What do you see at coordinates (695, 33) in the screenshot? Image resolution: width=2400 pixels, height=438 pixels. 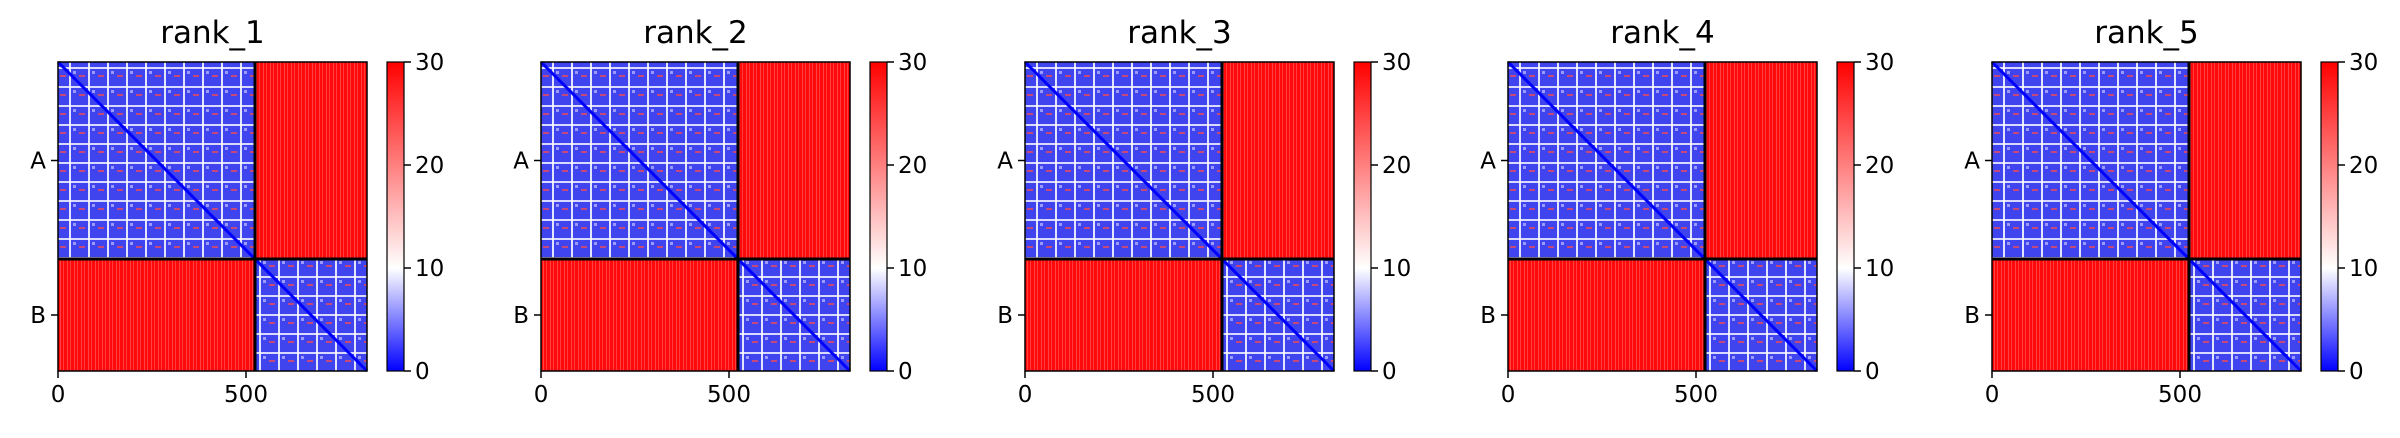 I see `panel-title: rank_2` at bounding box center [695, 33].